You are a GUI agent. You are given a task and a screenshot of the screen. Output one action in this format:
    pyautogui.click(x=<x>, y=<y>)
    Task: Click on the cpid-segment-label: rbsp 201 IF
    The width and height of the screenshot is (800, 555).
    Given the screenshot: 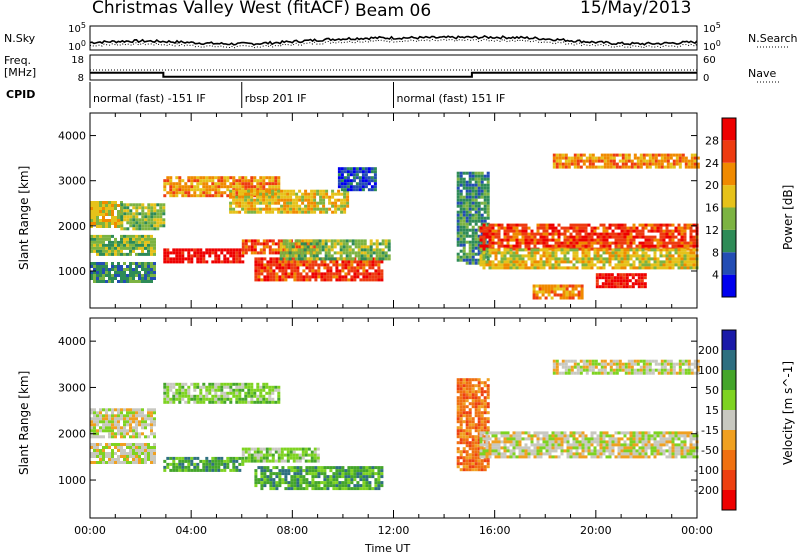 What is the action you would take?
    pyautogui.click(x=276, y=98)
    